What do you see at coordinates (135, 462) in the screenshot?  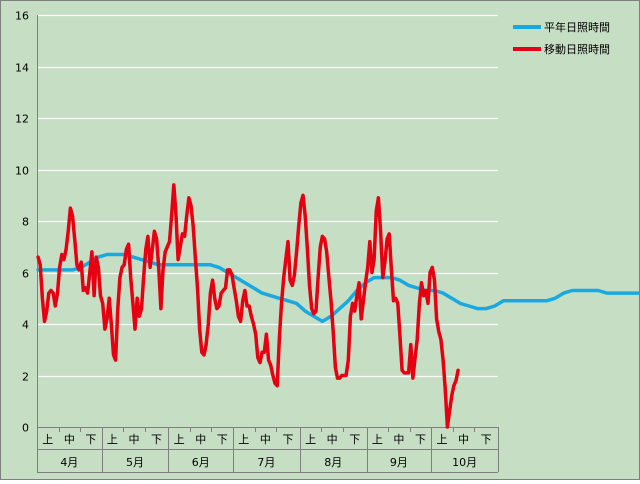 I see `month-label: 5月` at bounding box center [135, 462].